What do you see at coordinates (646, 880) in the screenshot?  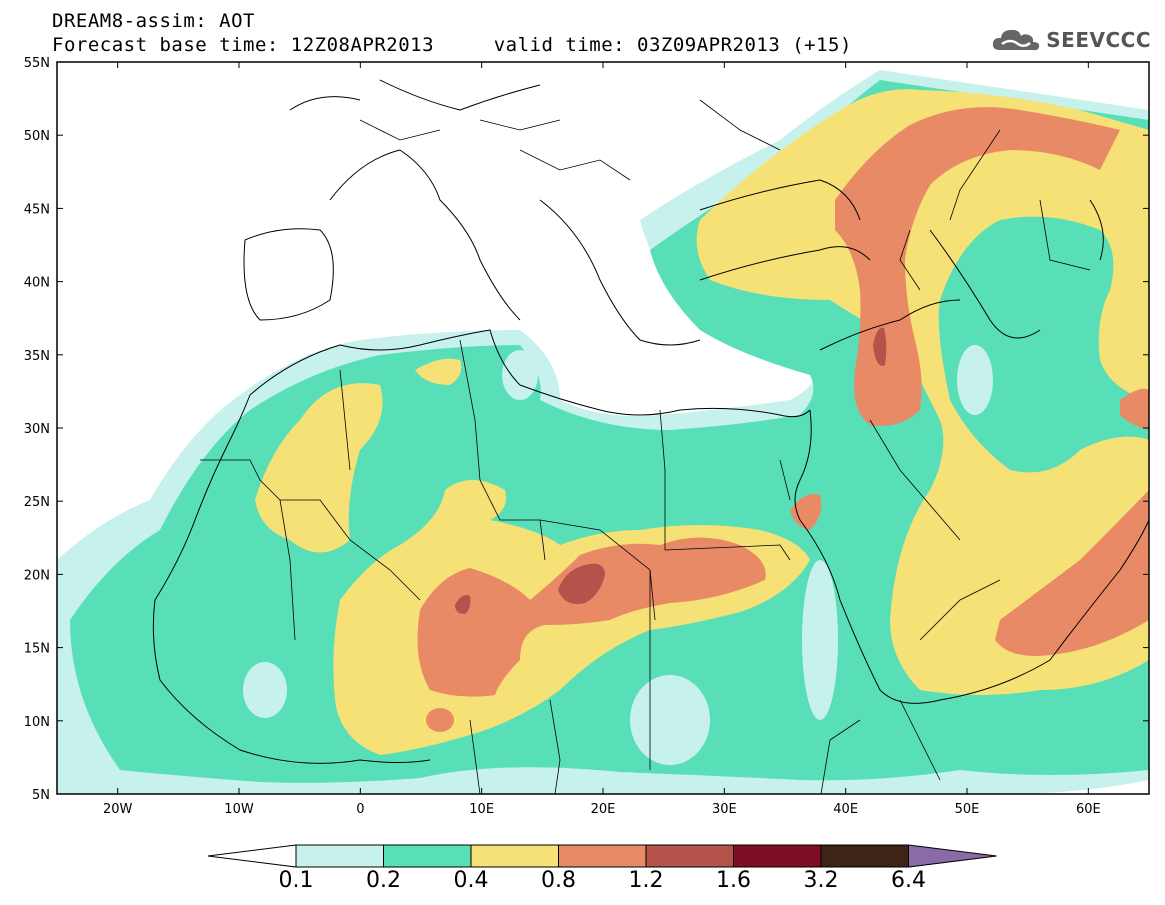 I see `colorbar-level-label: 1.2` at bounding box center [646, 880].